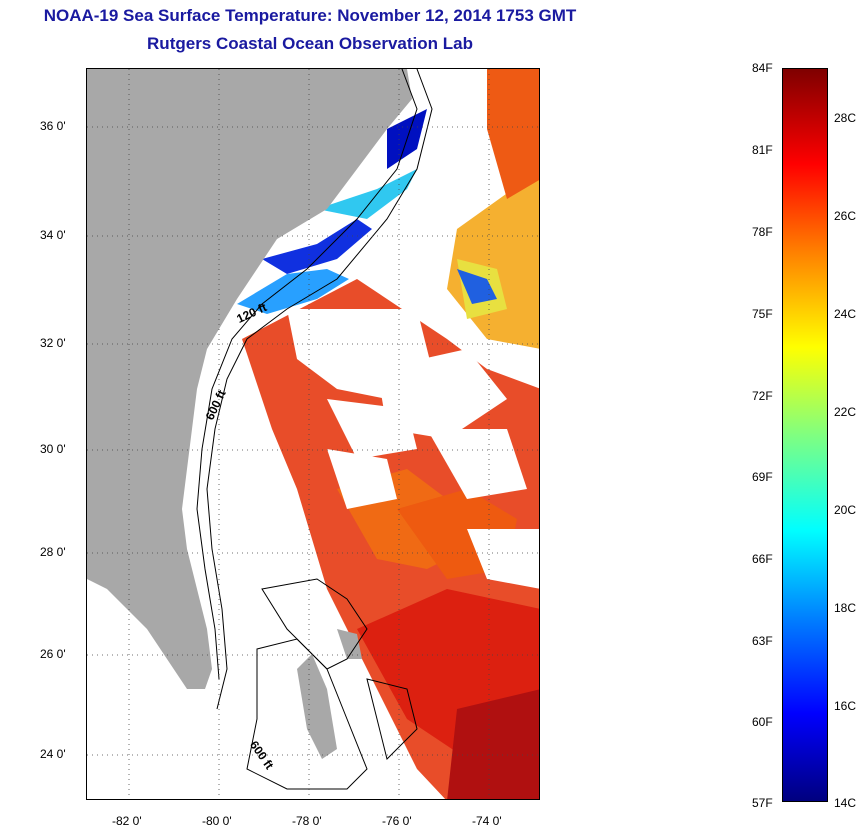 This screenshot has height=832, width=864. I want to click on coastal-cold-water, so click(332, 211).